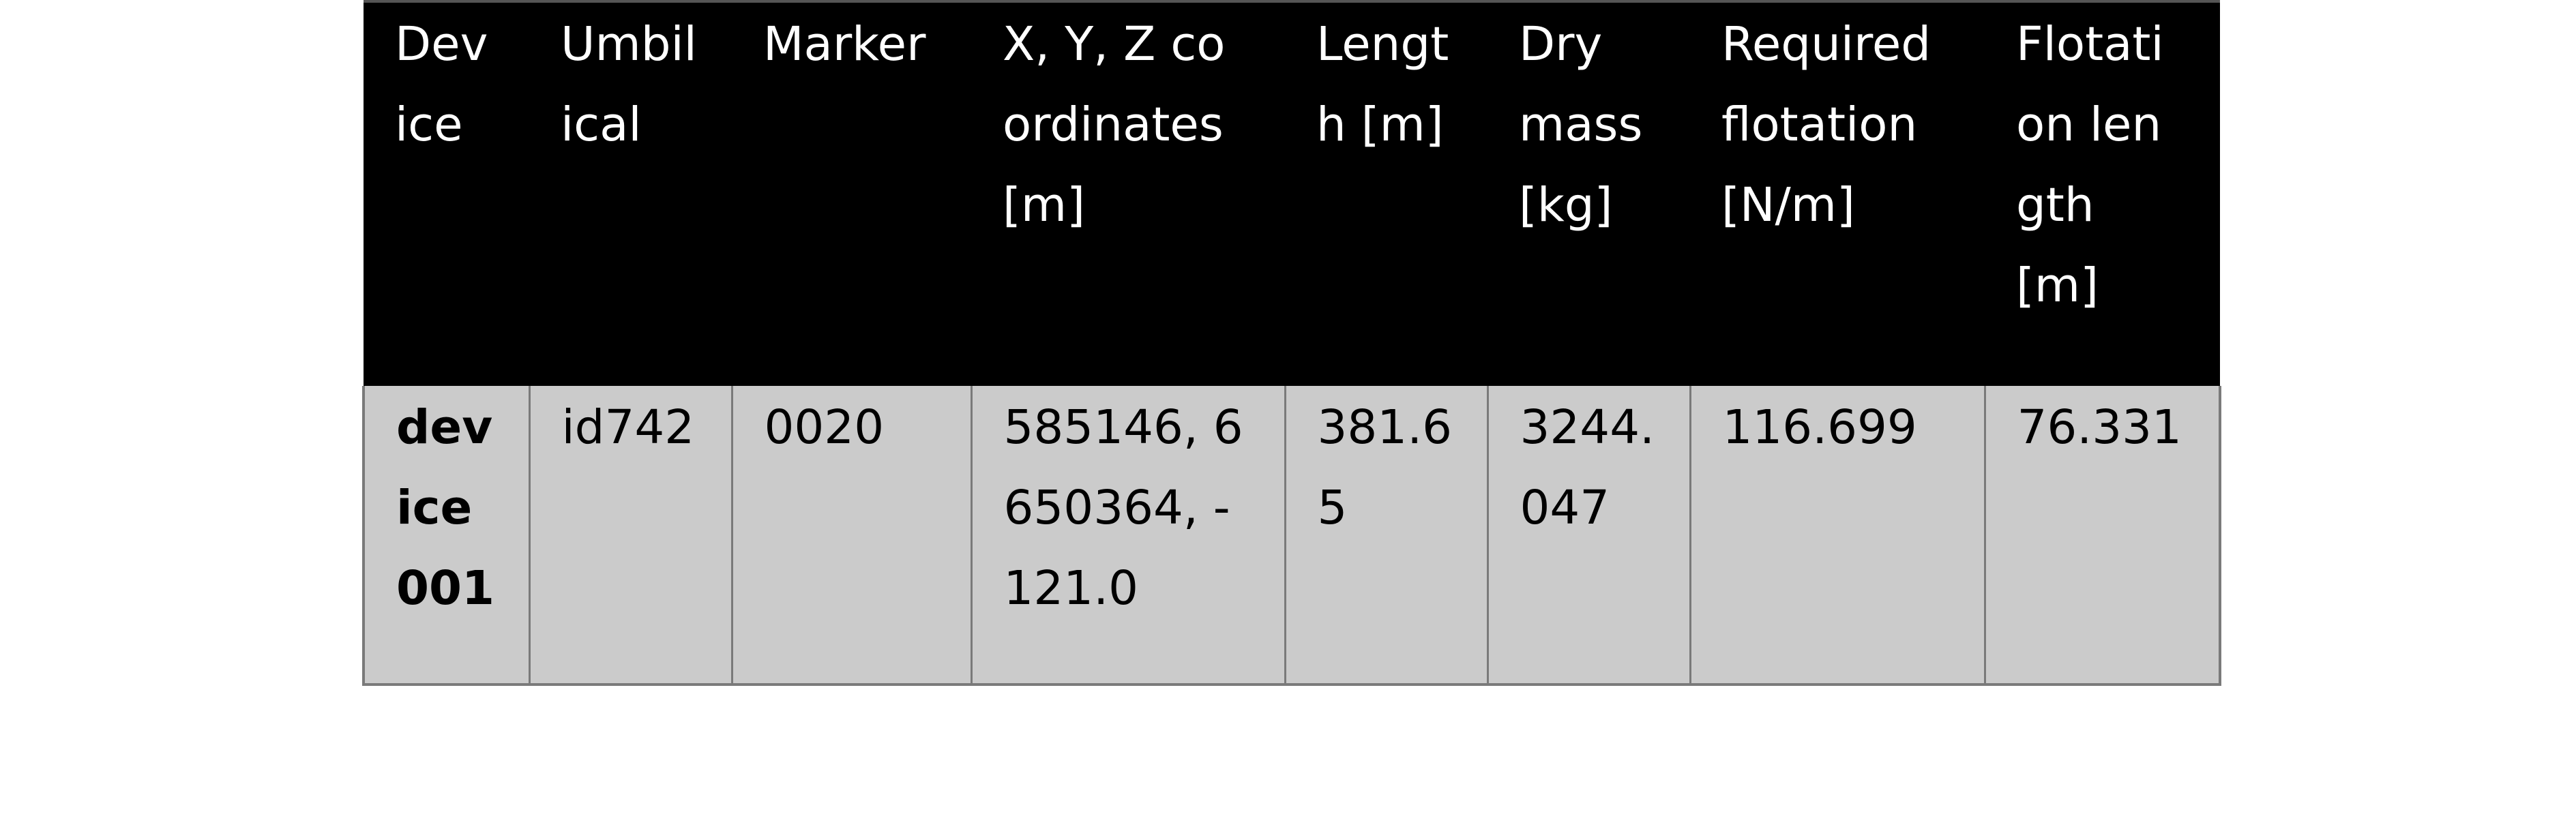  I want to click on header-required-flotation: Required flotation [N/m], so click(1837, 193).